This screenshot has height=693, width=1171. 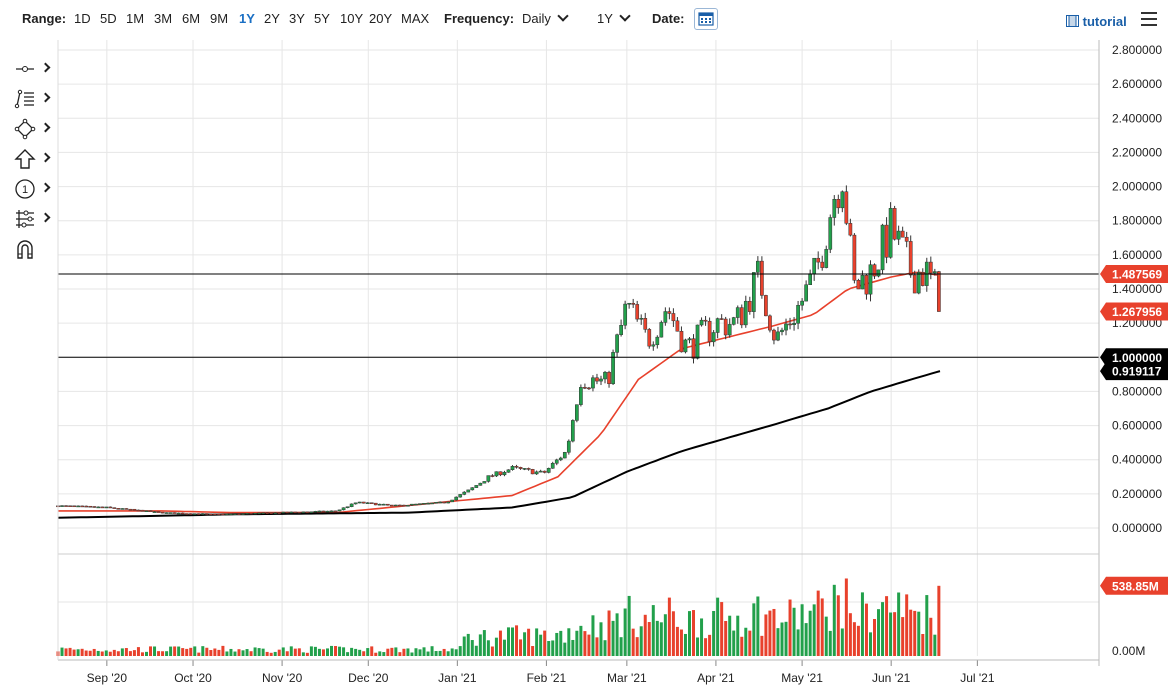 What do you see at coordinates (247, 18) in the screenshot?
I see `range-button-1y: 1Y` at bounding box center [247, 18].